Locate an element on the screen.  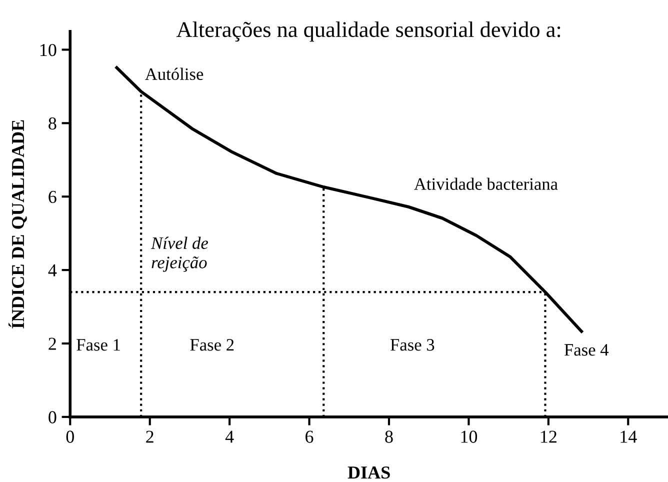
x-tick-label: 6 is located at coordinates (310, 436).